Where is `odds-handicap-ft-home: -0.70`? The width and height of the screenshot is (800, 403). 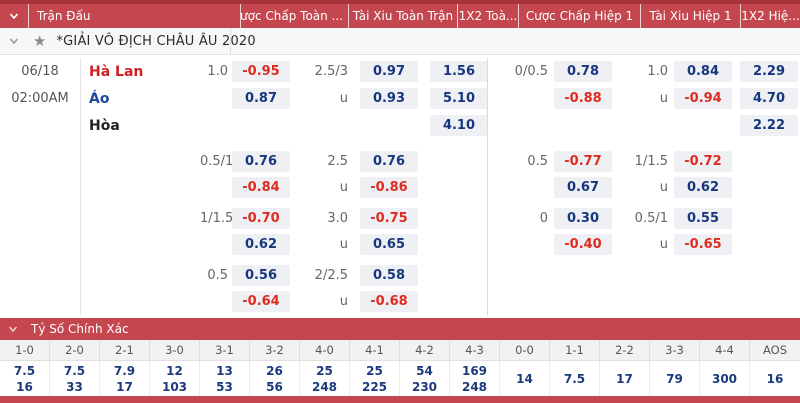 odds-handicap-ft-home: -0.70 is located at coordinates (261, 218).